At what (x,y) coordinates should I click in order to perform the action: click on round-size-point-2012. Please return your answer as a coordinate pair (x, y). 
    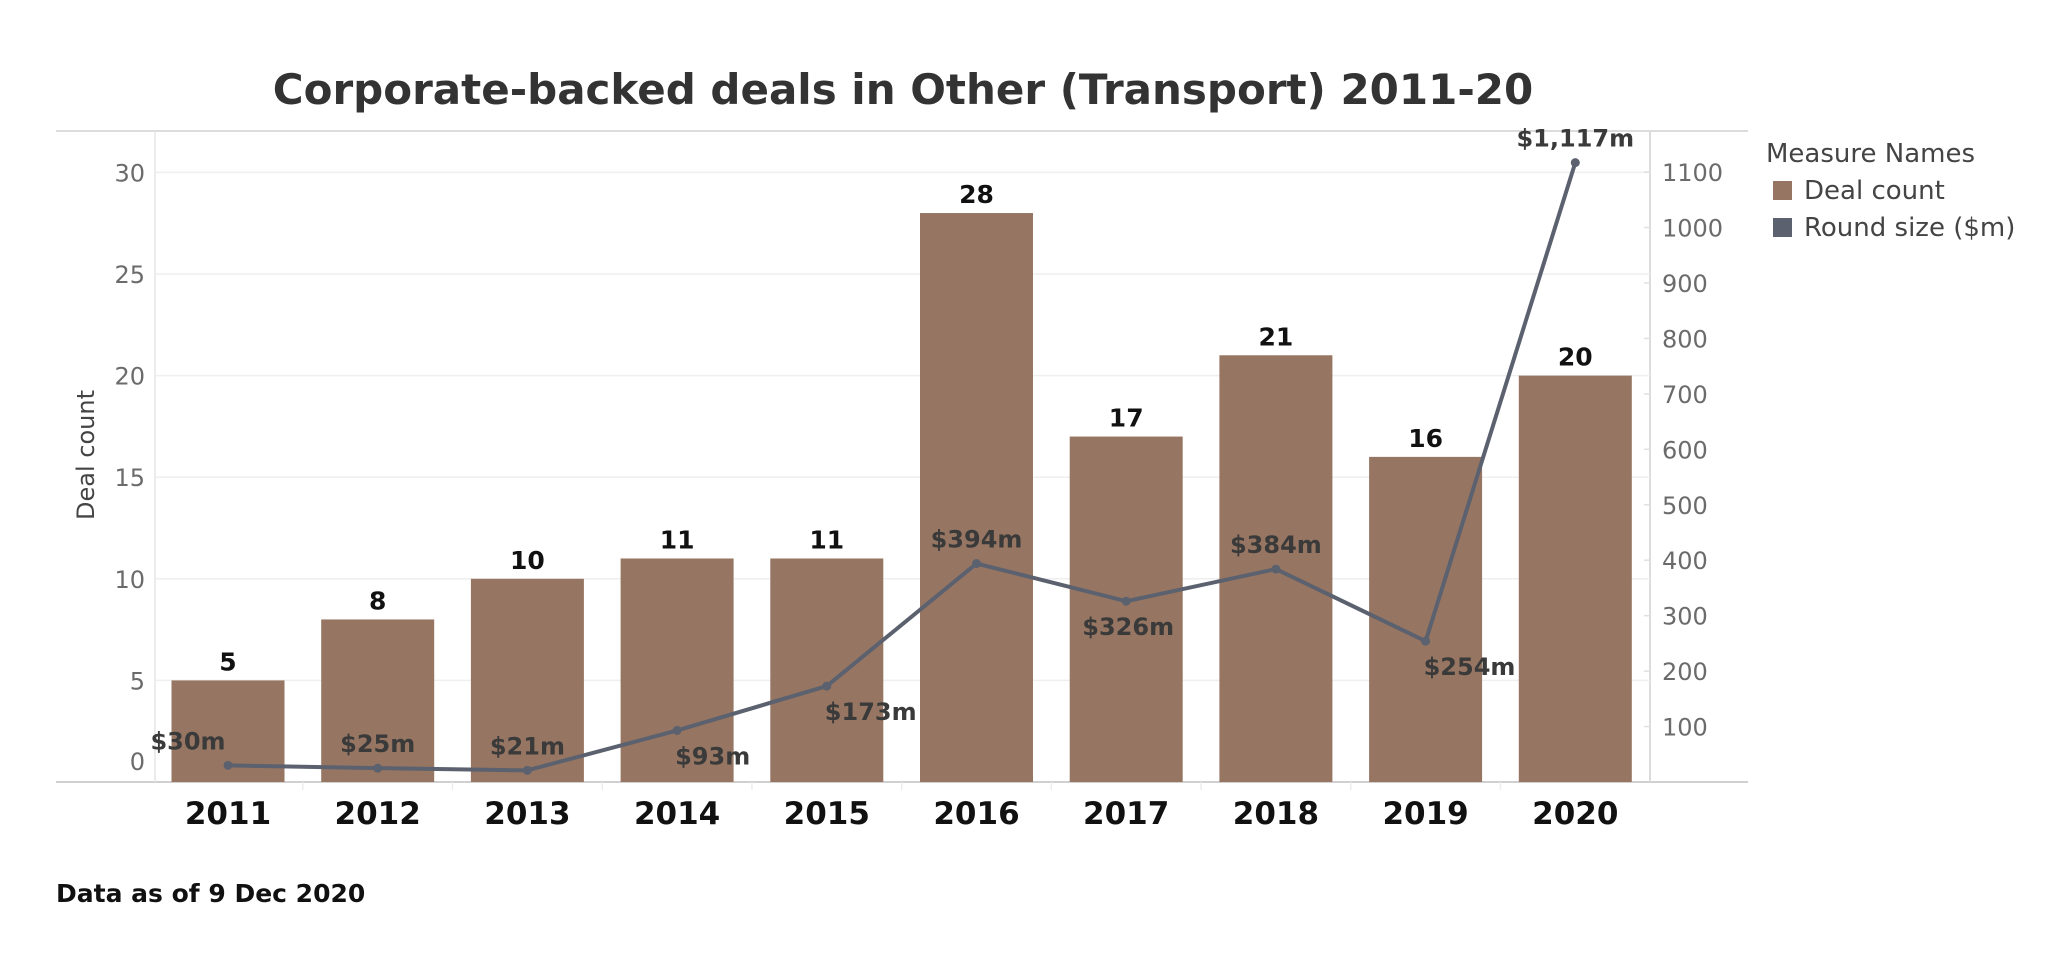
    Looking at the image, I should click on (378, 768).